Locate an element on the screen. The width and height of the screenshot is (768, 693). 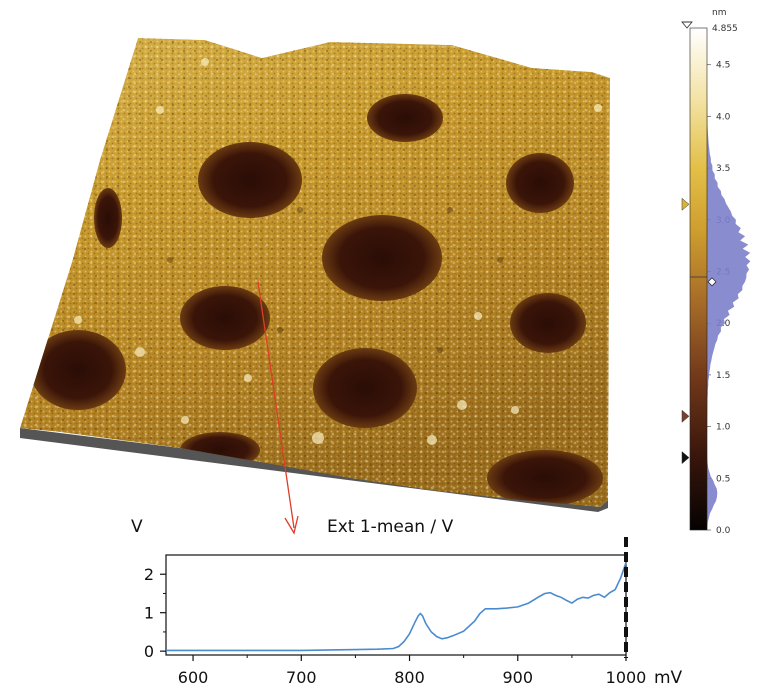
height-histogram is located at coordinates (729, 279).